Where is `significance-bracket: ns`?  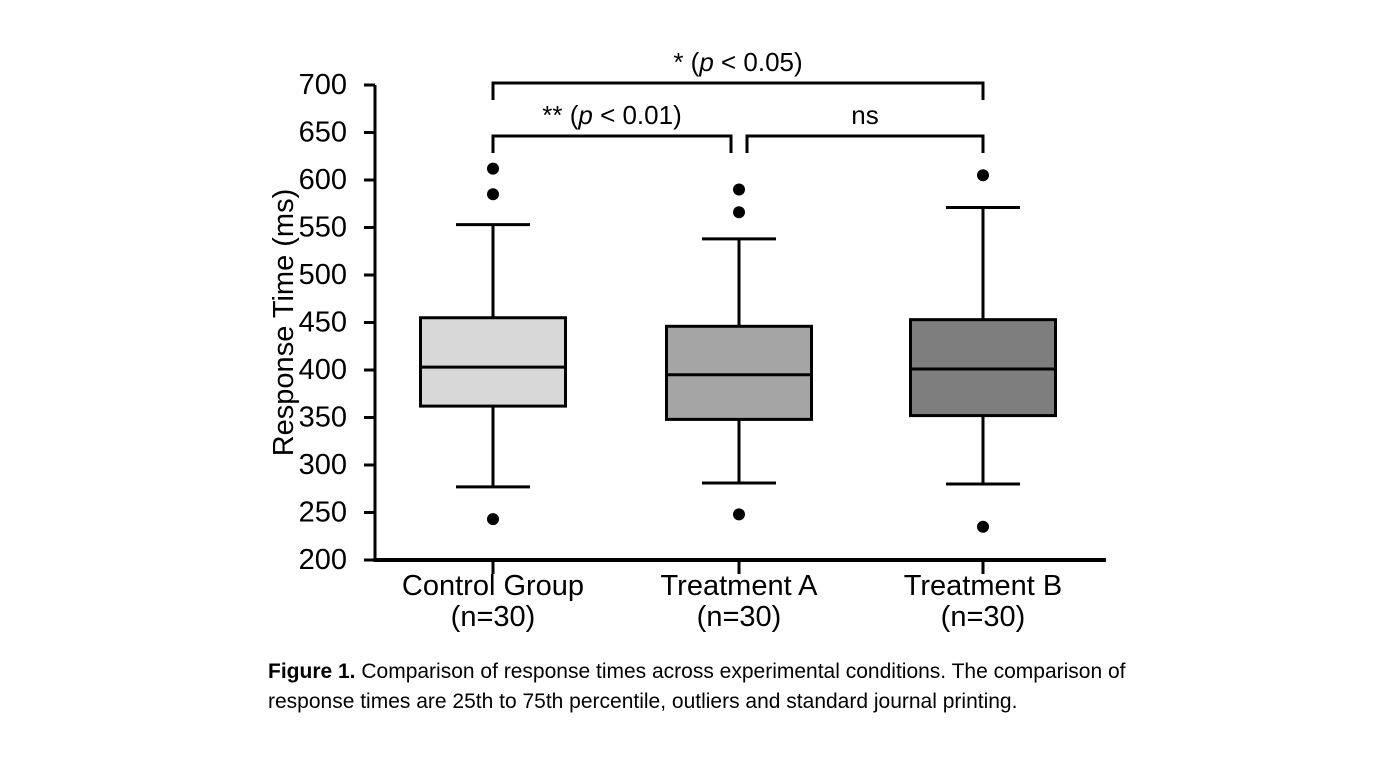 significance-bracket: ns is located at coordinates (865, 126).